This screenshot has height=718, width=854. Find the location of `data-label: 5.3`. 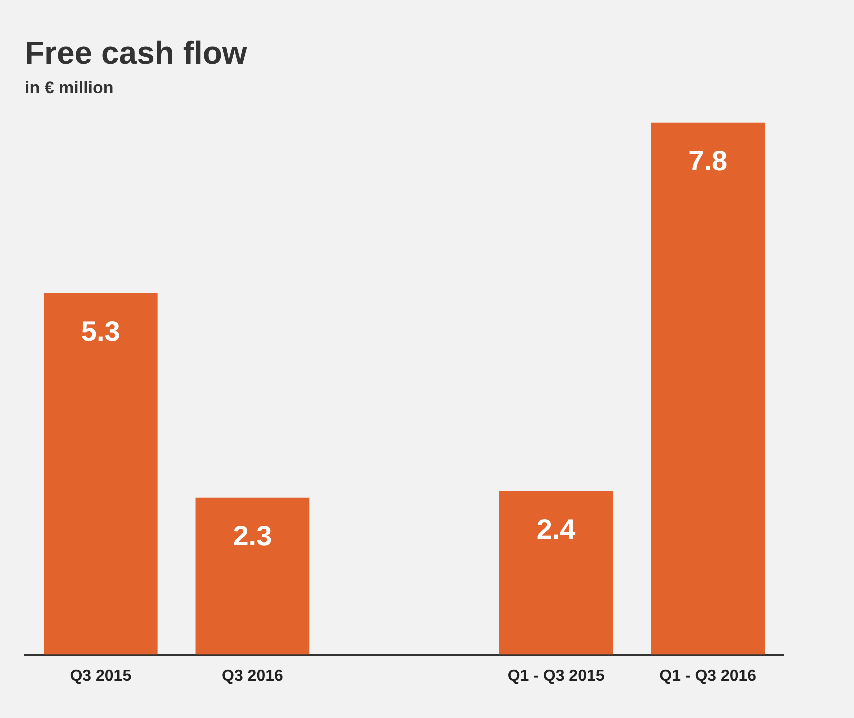

data-label: 5.3 is located at coordinates (100, 332).